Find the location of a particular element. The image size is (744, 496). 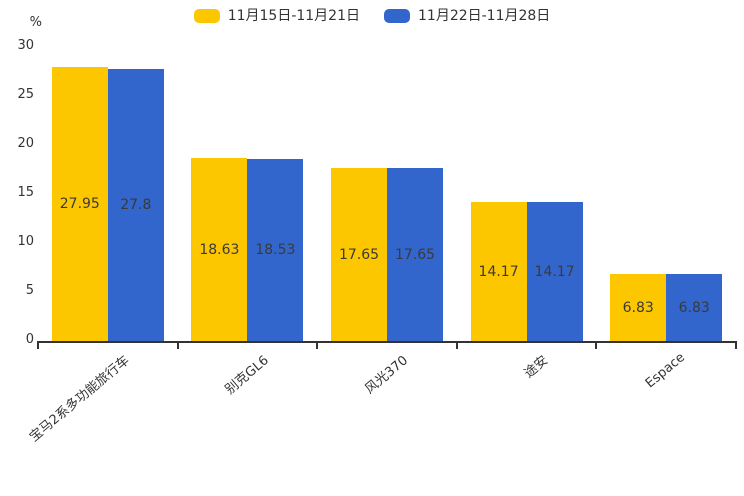

y-tick-label: 20 is located at coordinates (25, 143).